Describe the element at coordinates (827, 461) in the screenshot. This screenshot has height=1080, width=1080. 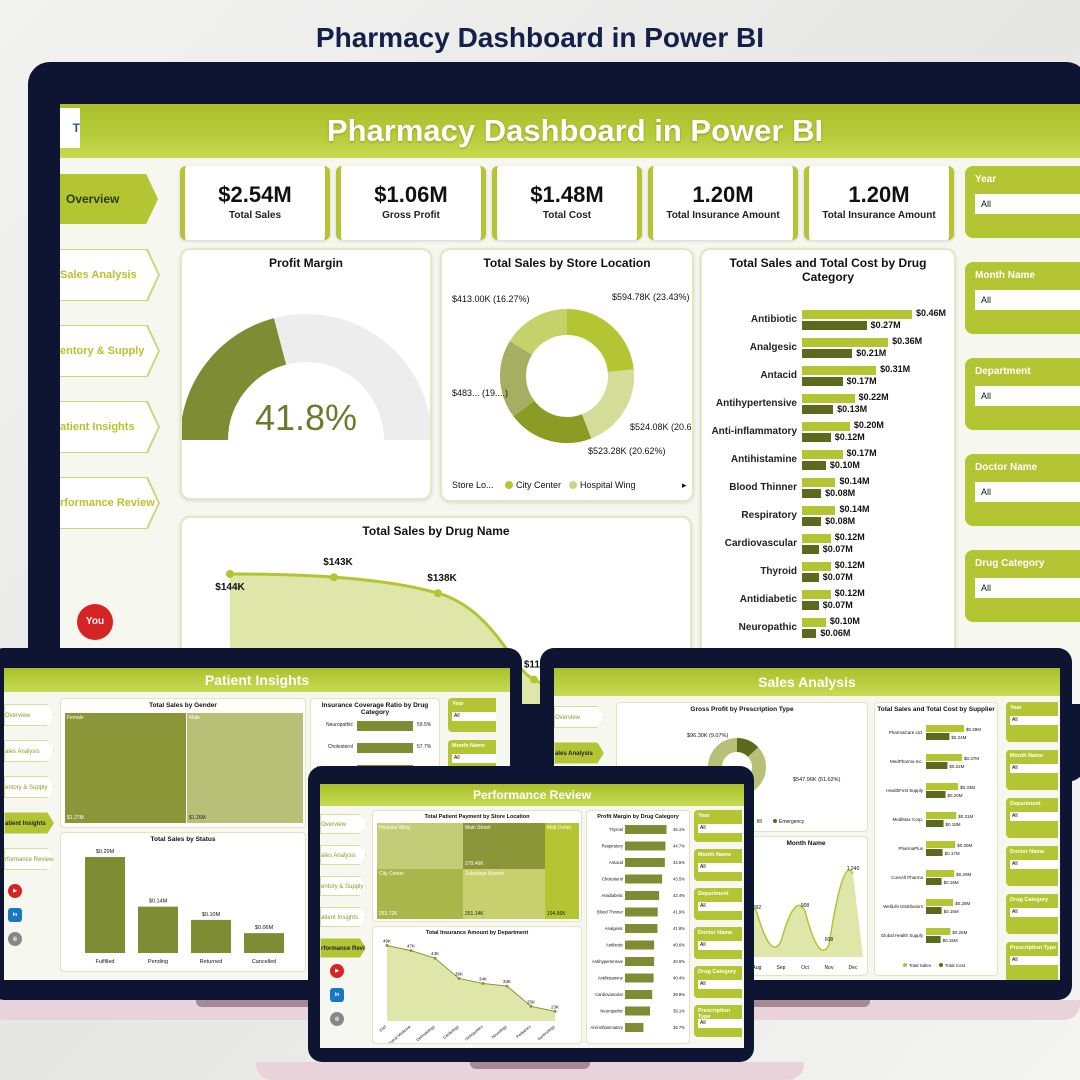
I see `drug-category-row: Antihistamine $0.17M $0.10M` at that location.